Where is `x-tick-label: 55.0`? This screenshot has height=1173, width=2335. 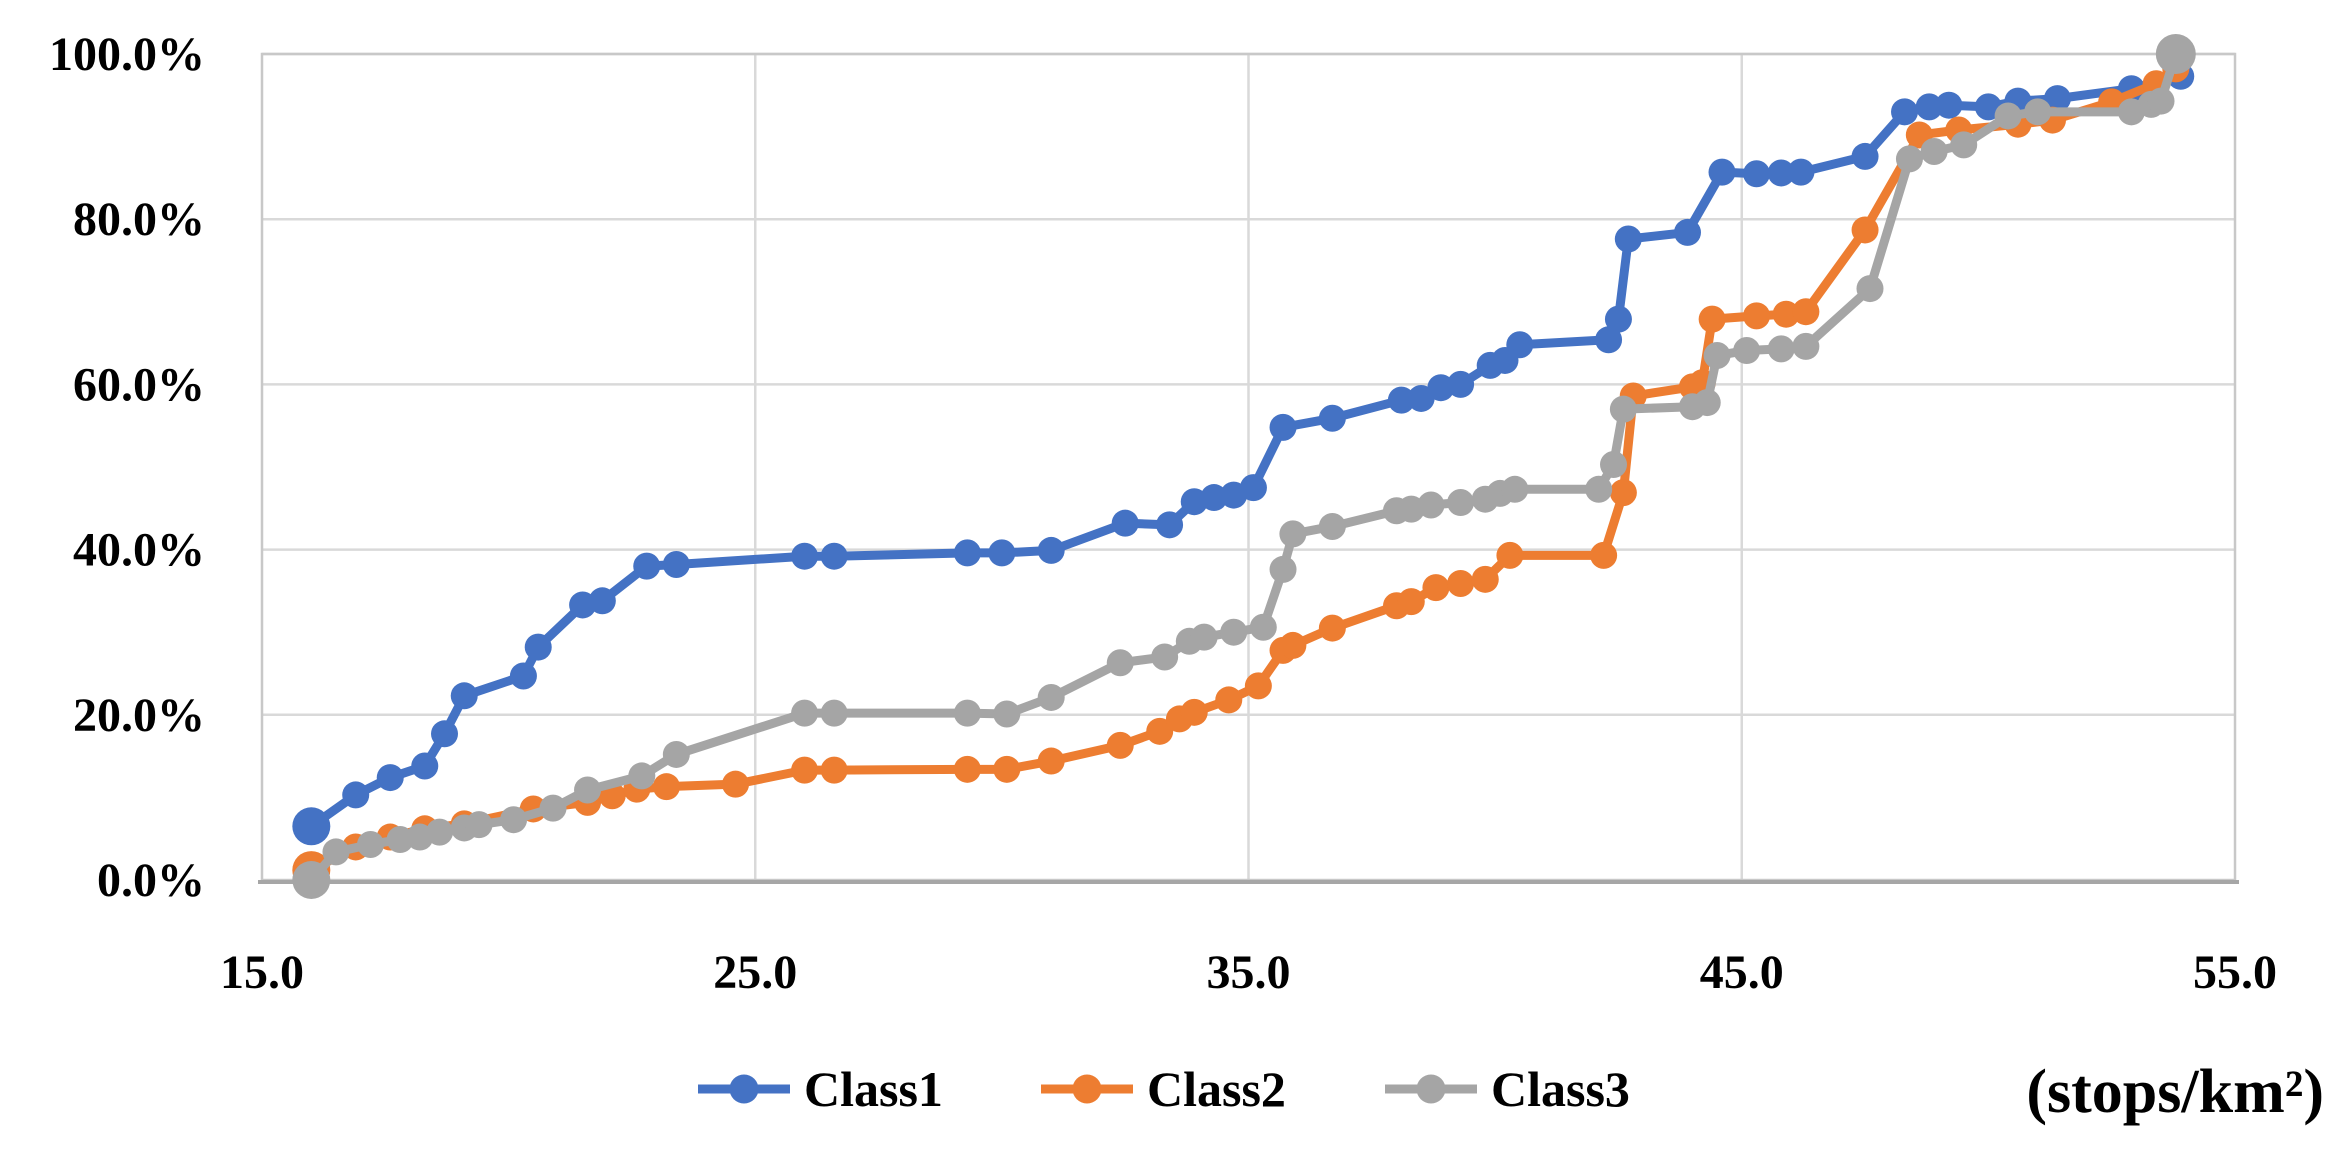
x-tick-label: 55.0 is located at coordinates (2235, 972).